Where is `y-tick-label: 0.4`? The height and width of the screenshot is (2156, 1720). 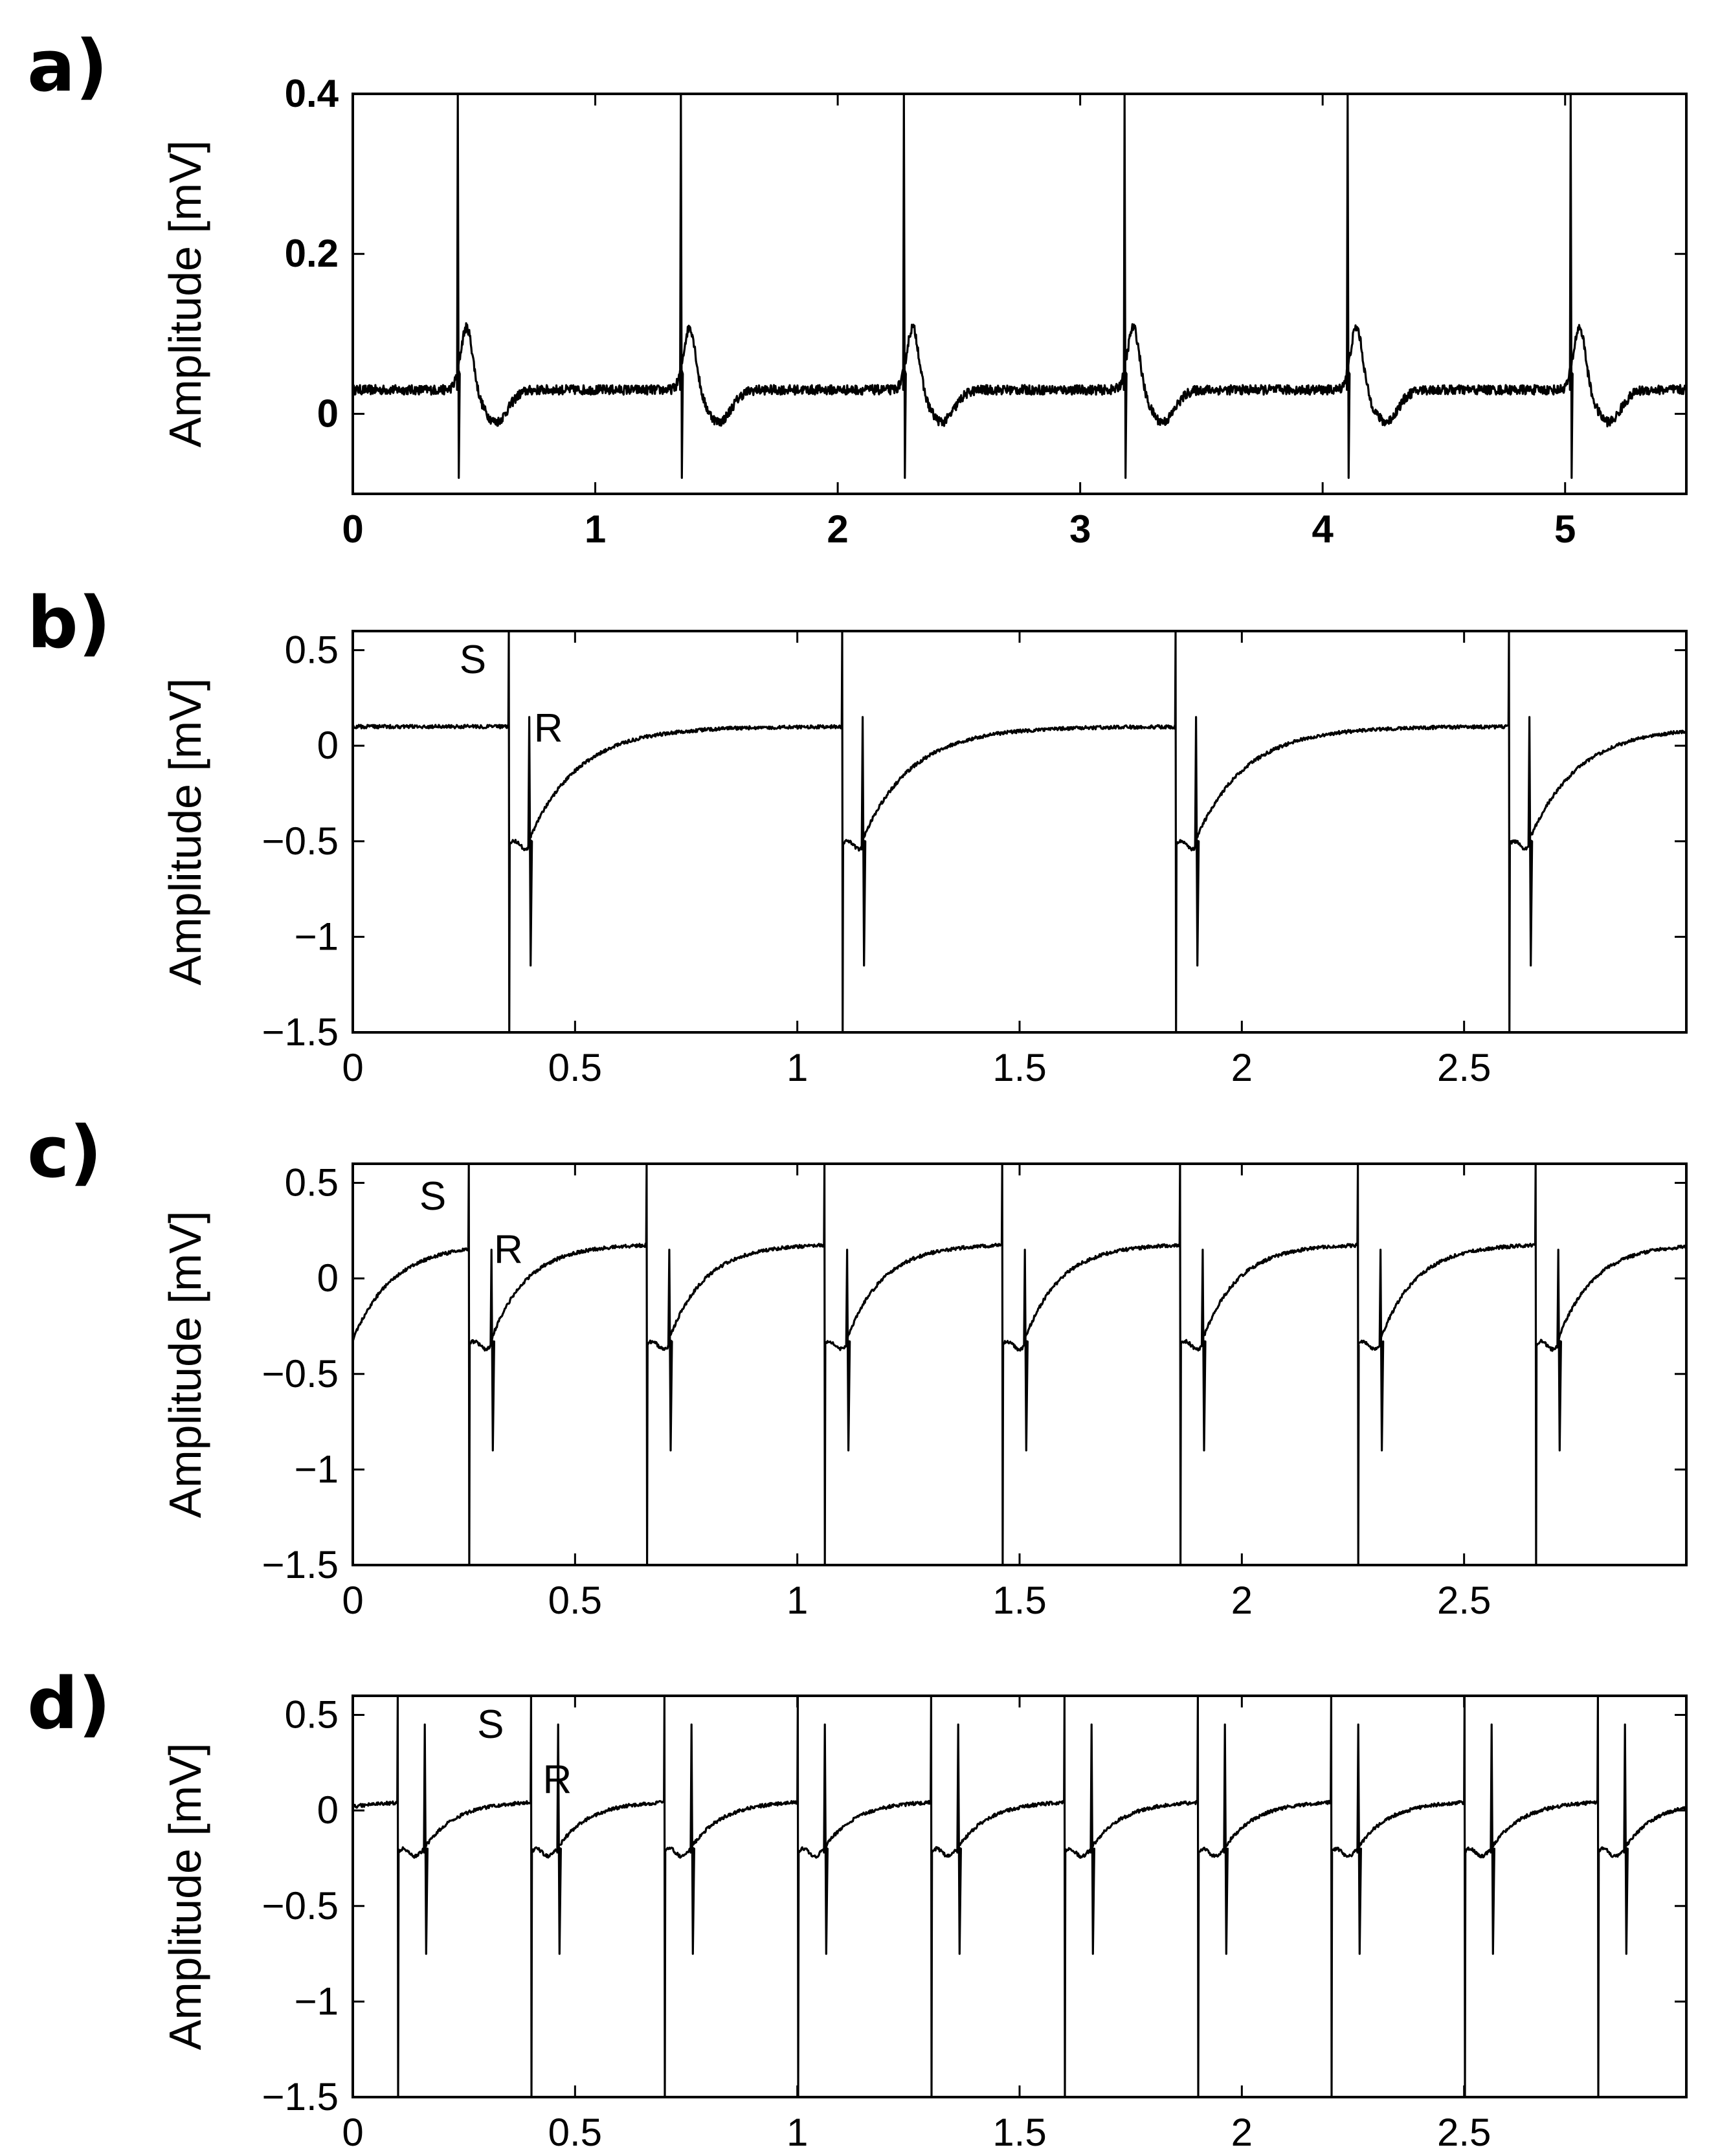
y-tick-label: 0.4 is located at coordinates (312, 93).